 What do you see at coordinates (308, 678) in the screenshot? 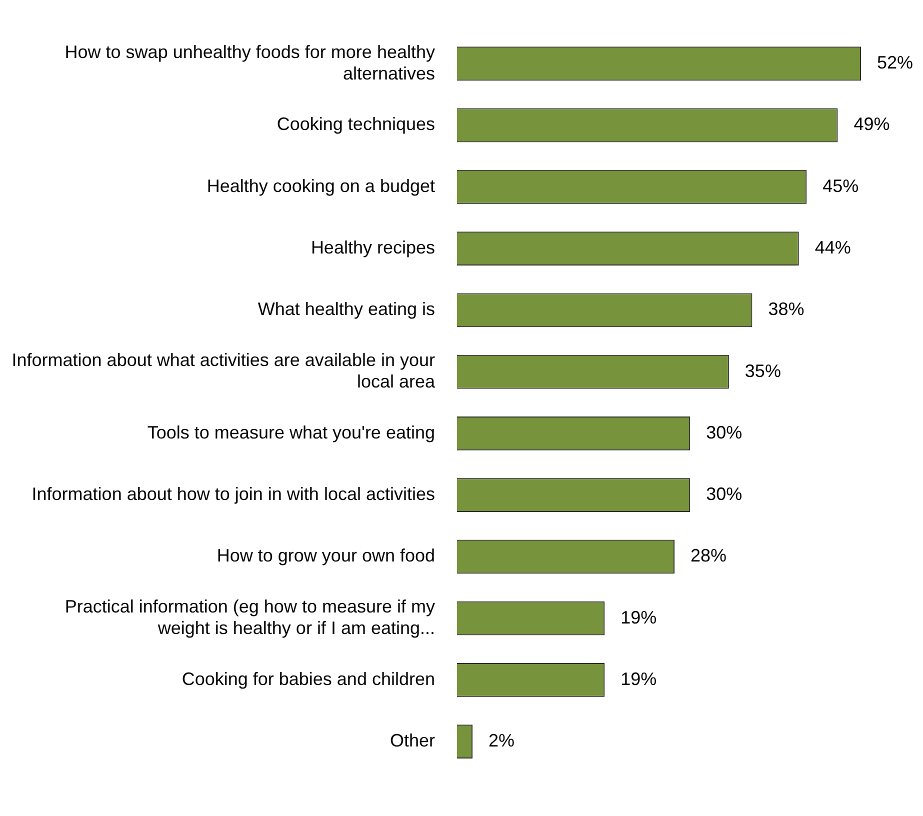
I see `y-tick-label: Cooking for babies and children` at bounding box center [308, 678].